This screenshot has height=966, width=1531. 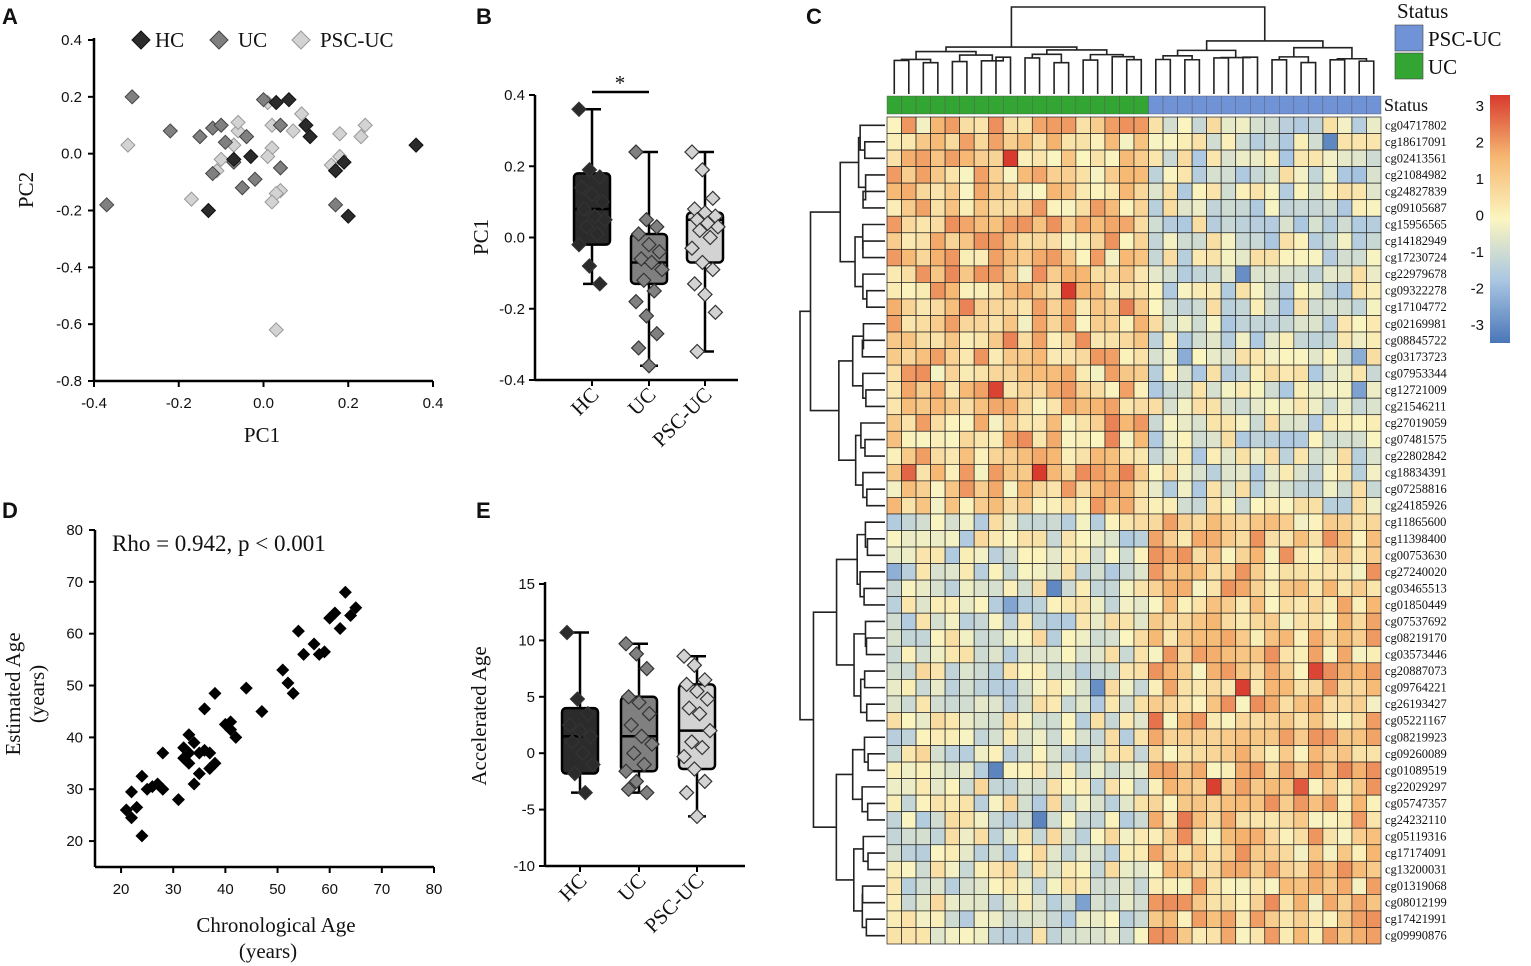 I want to click on b-y-tick-label: 0.4, so click(x=514, y=95).